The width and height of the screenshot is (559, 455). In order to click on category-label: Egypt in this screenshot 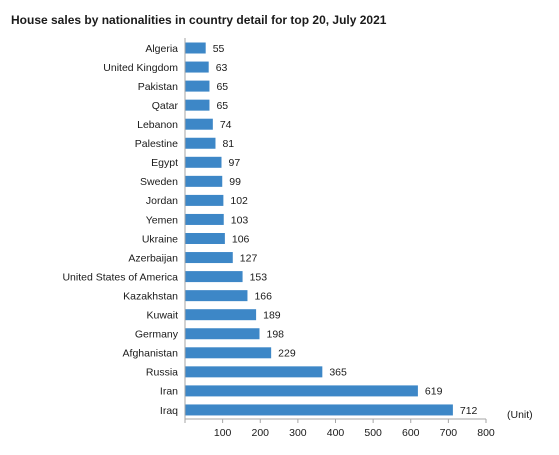, I will do `click(164, 163)`.